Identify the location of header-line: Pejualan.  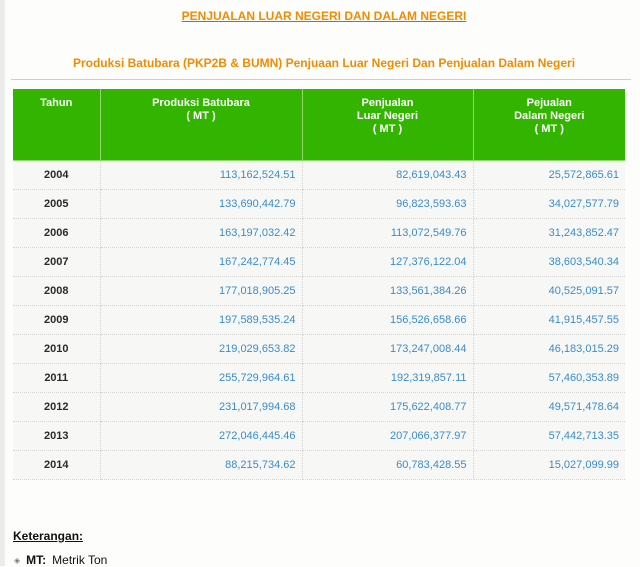
(549, 103).